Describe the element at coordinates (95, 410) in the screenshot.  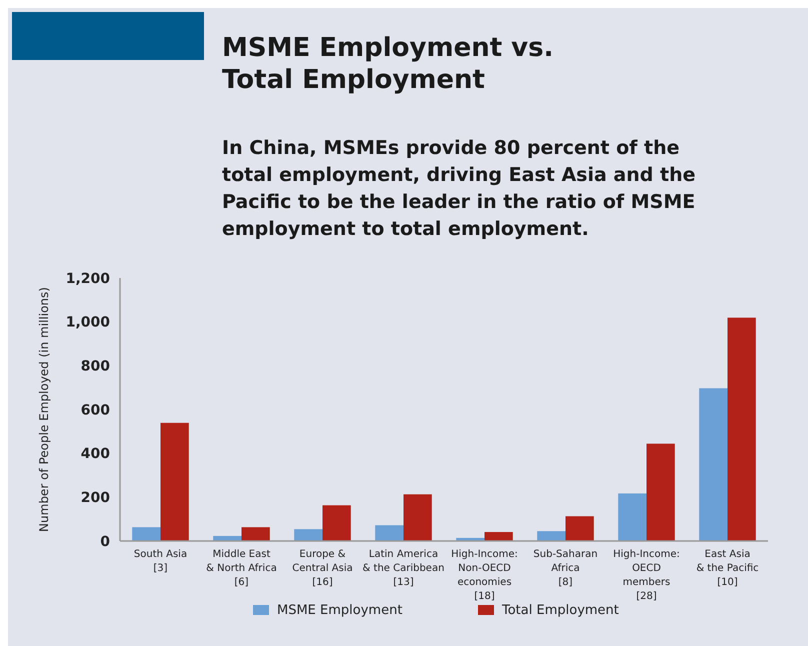
I see `y-tick-label: 600` at that location.